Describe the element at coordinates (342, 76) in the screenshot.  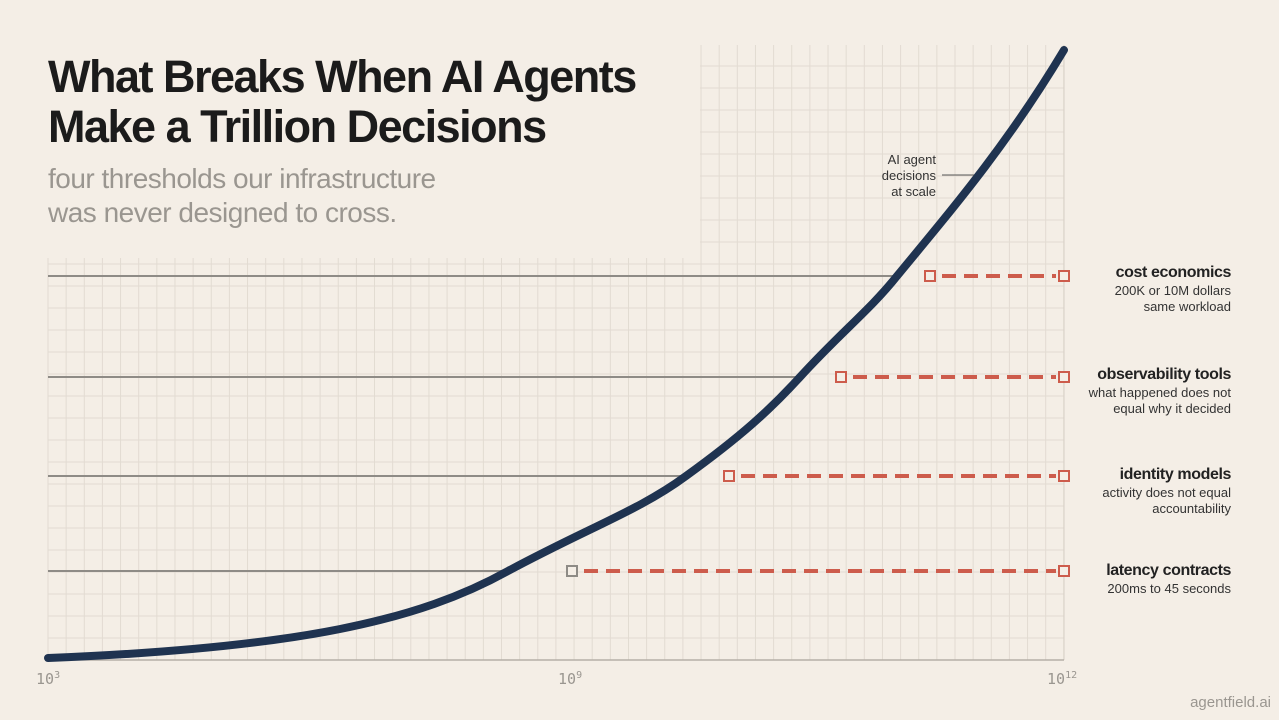
I see `title-line: What Breaks When AI Agents` at that location.